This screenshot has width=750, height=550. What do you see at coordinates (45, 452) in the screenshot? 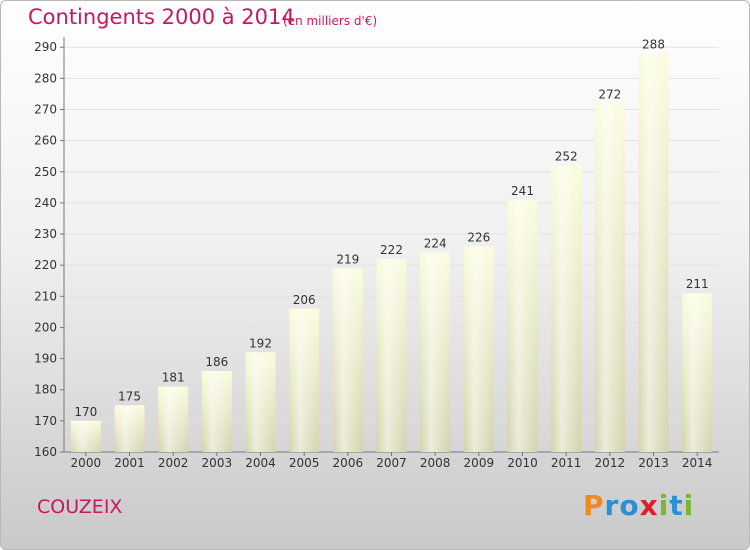
I see `y-tick-label: 160` at bounding box center [45, 452].